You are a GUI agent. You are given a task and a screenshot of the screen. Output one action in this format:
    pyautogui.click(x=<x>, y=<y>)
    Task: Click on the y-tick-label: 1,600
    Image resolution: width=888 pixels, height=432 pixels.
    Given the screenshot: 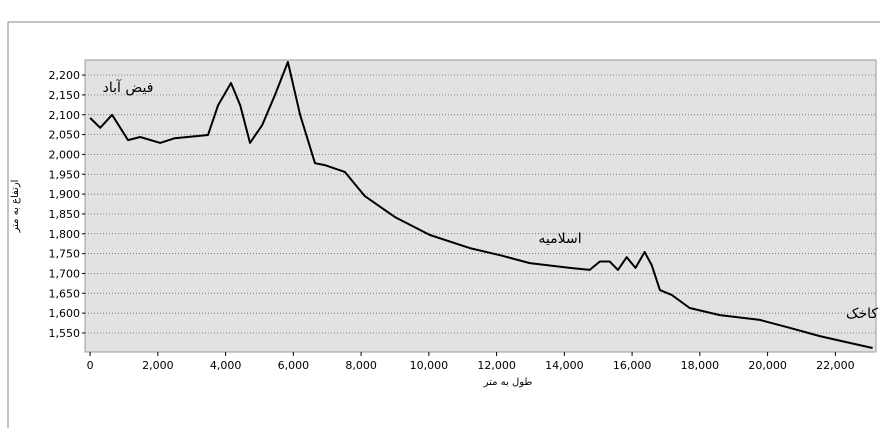 What is the action you would take?
    pyautogui.click(x=65, y=313)
    